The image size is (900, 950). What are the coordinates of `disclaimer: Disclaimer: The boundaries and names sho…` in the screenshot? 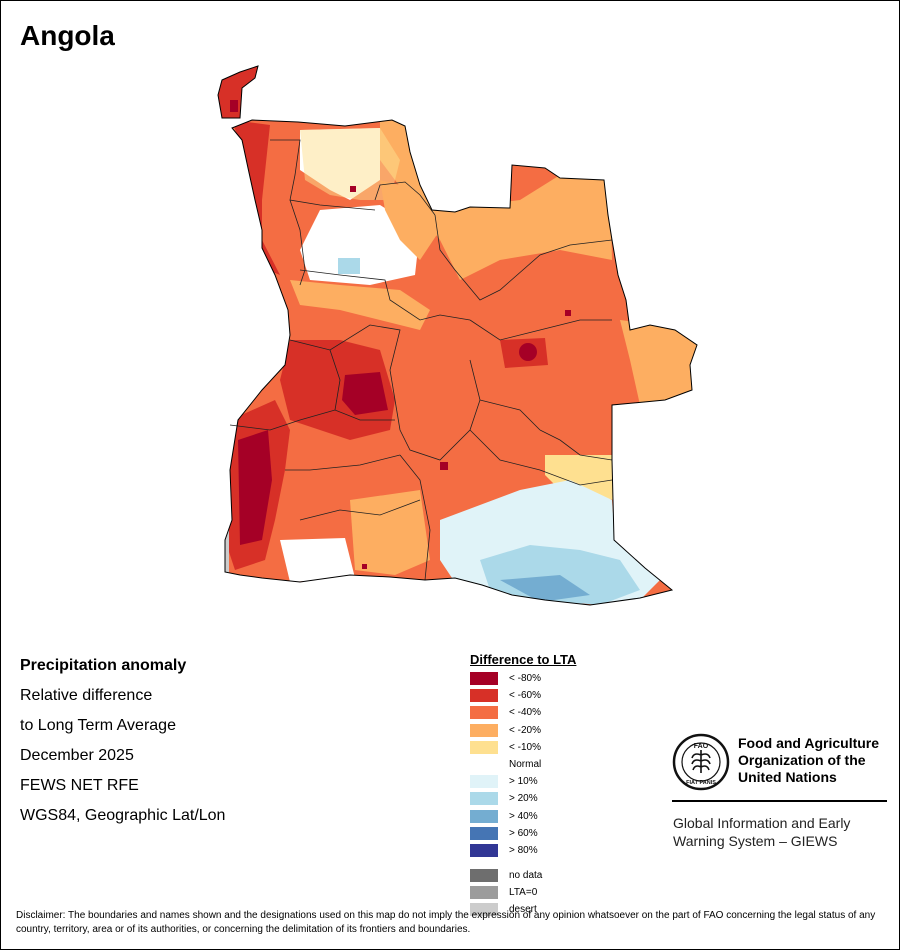 It's located at (446, 922).